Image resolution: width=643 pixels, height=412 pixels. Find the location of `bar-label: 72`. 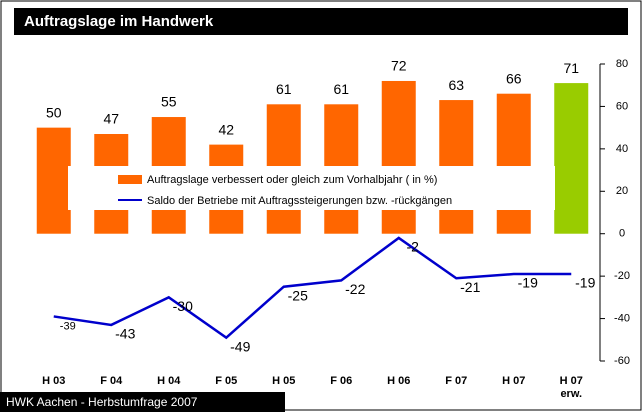

bar-label: 72 is located at coordinates (399, 66).